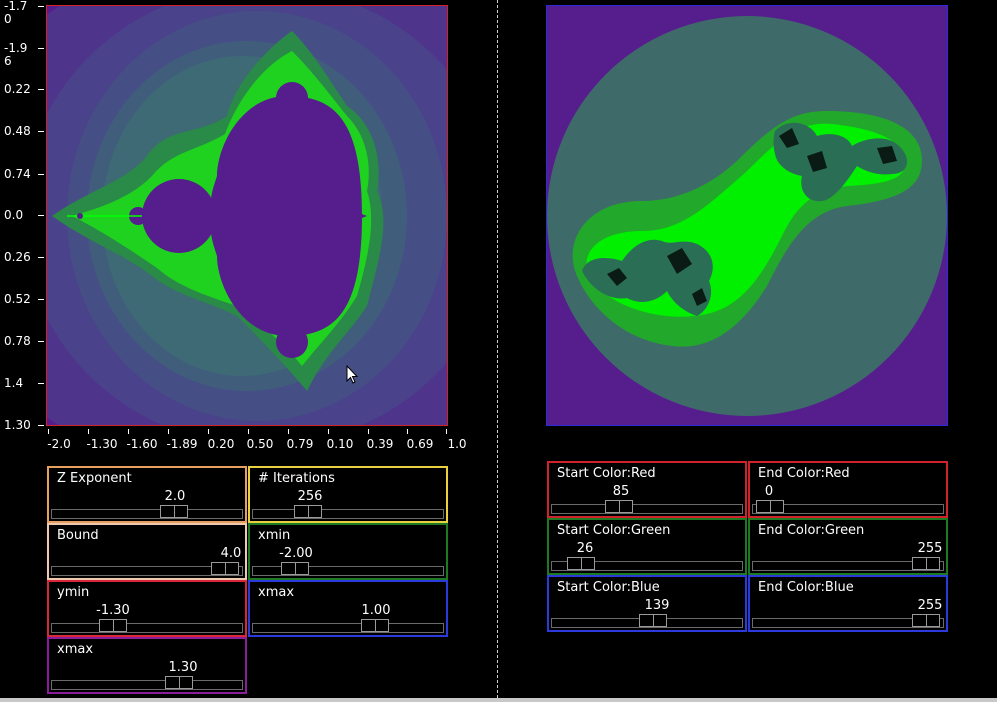  What do you see at coordinates (647, 489) in the screenshot?
I see `start-color-red-panel: Start Color:Red 85` at bounding box center [647, 489].